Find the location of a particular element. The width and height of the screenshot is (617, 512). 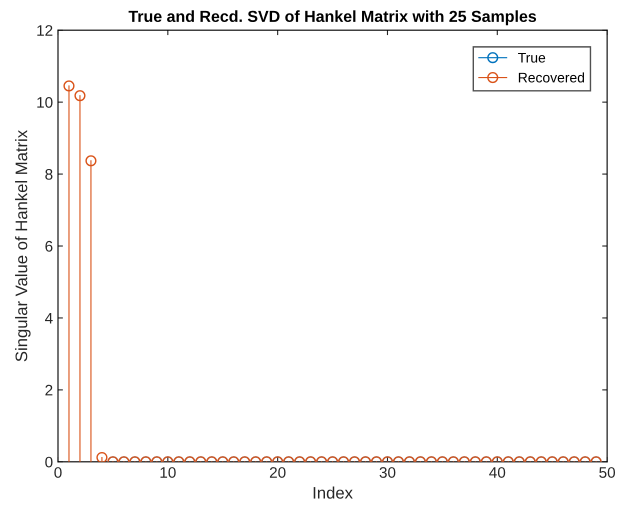

x-tick-label: 0 is located at coordinates (58, 472).